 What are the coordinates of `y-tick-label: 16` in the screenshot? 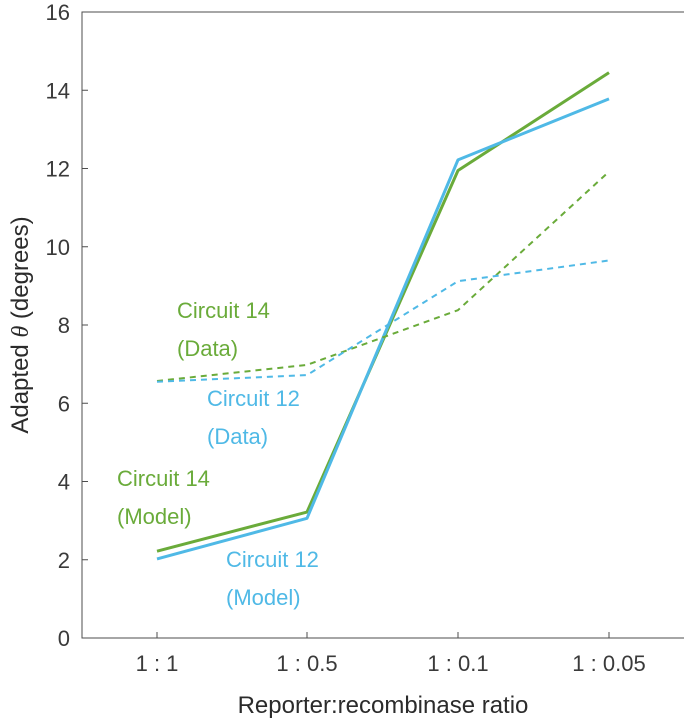 It's located at (58, 12).